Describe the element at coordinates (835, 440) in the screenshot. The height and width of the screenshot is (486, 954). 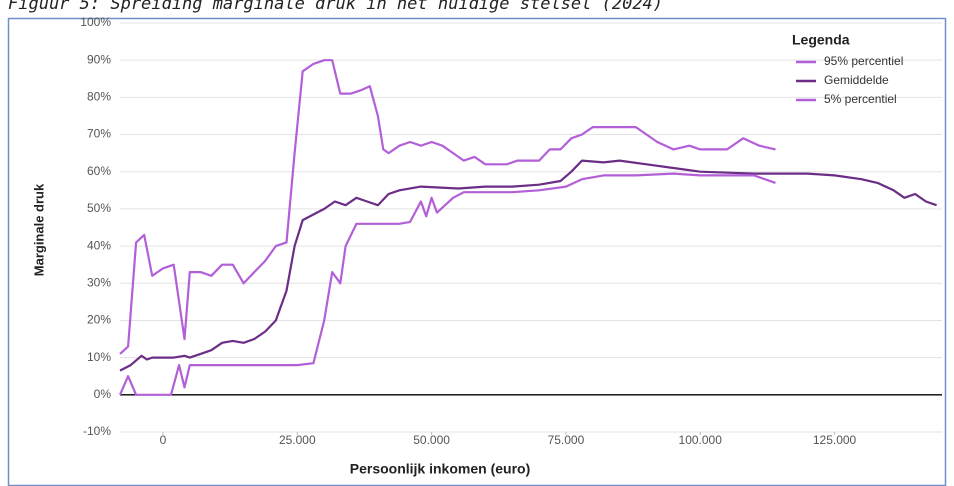
I see `x-tick-label: 125.000` at that location.